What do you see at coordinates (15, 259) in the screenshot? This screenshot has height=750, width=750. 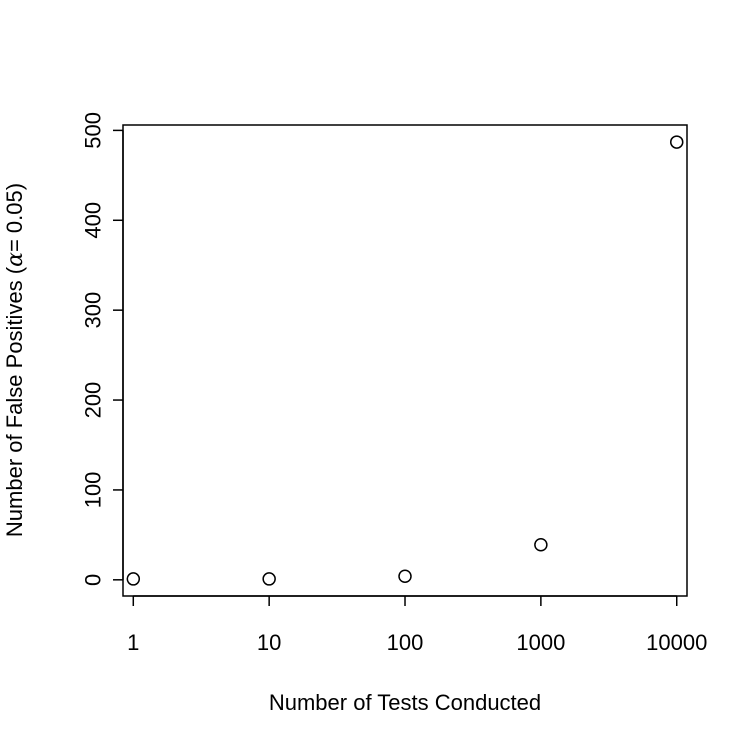 I see `alpha-symbol: α` at bounding box center [15, 259].